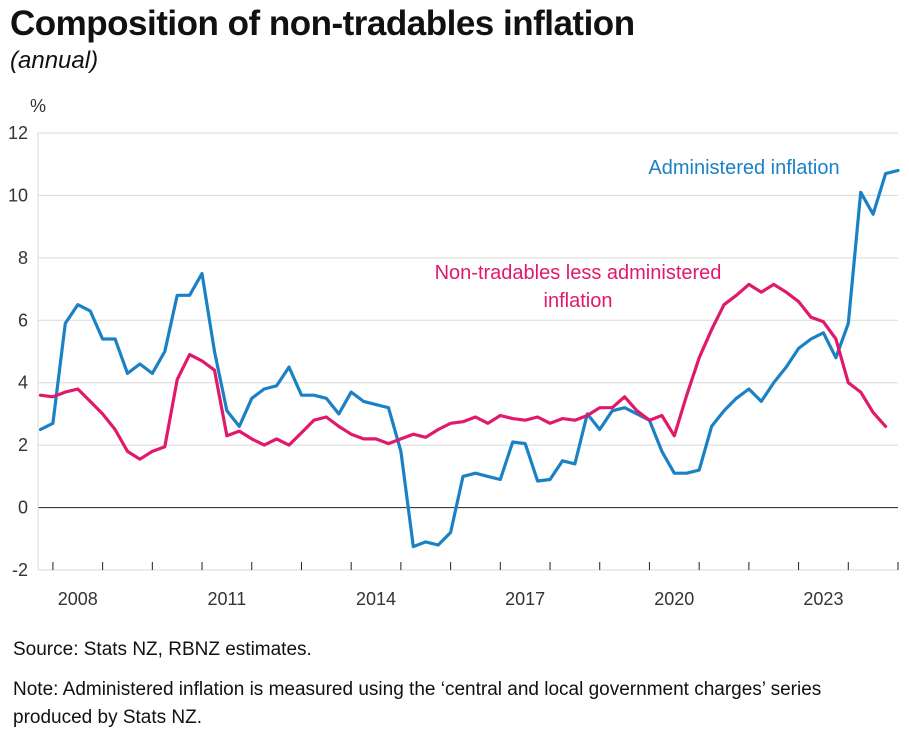 This screenshot has height=732, width=909. I want to click on y-tick-label: 6, so click(23, 320).